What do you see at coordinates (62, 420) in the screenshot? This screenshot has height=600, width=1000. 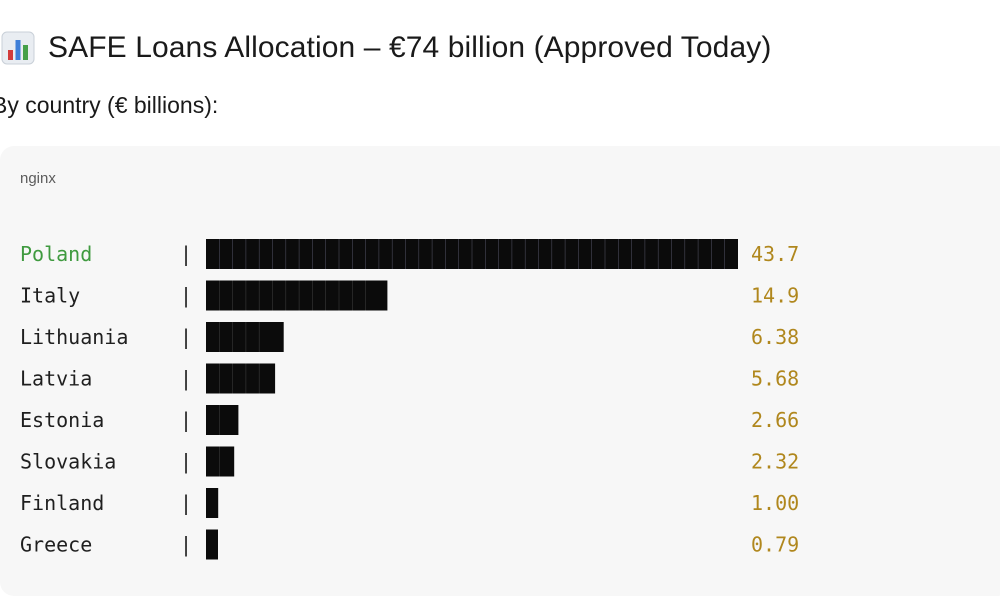 I see `category-label-estonia: Estonia` at bounding box center [62, 420].